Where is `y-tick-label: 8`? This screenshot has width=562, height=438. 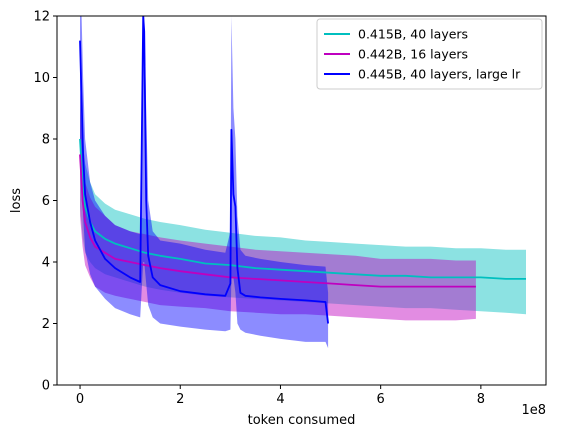
y-tick-label: 8 is located at coordinates (46, 140).